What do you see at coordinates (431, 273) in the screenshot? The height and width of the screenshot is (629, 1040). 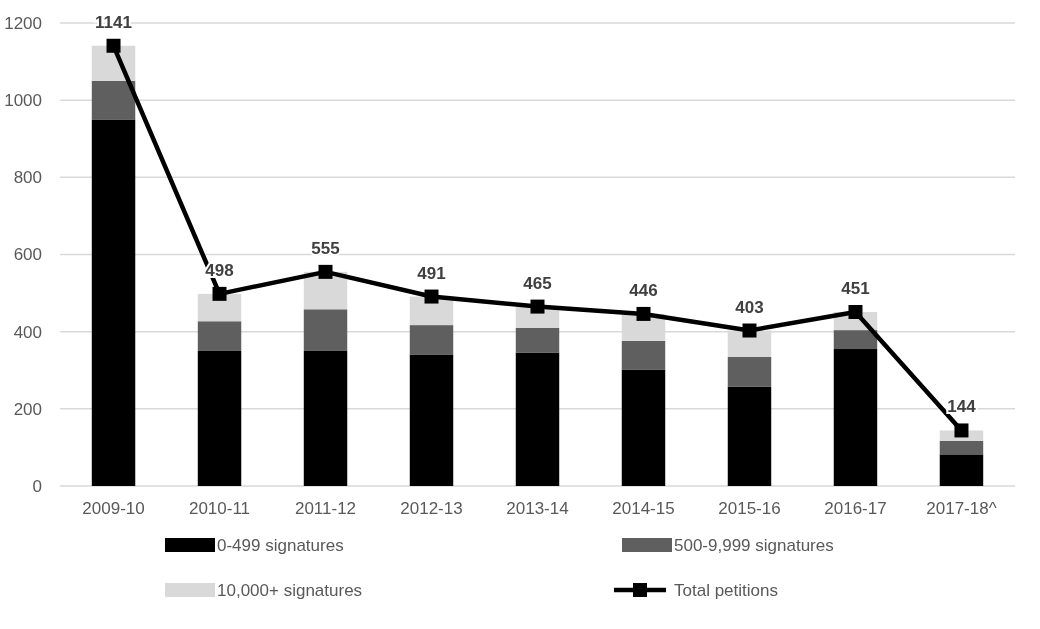 I see `data-label: 491` at bounding box center [431, 273].